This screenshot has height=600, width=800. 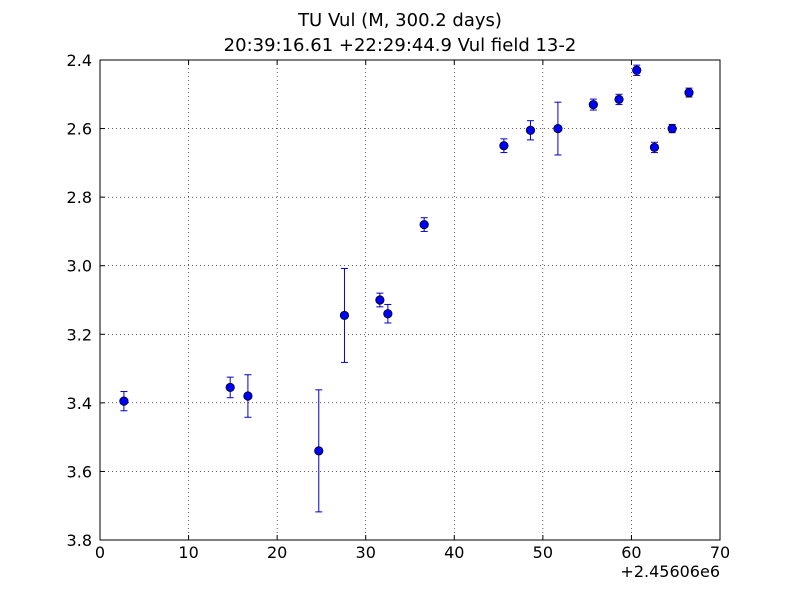 What do you see at coordinates (400, 20) in the screenshot?
I see `chart-title: TU Vul (M, 300.2 days)` at bounding box center [400, 20].